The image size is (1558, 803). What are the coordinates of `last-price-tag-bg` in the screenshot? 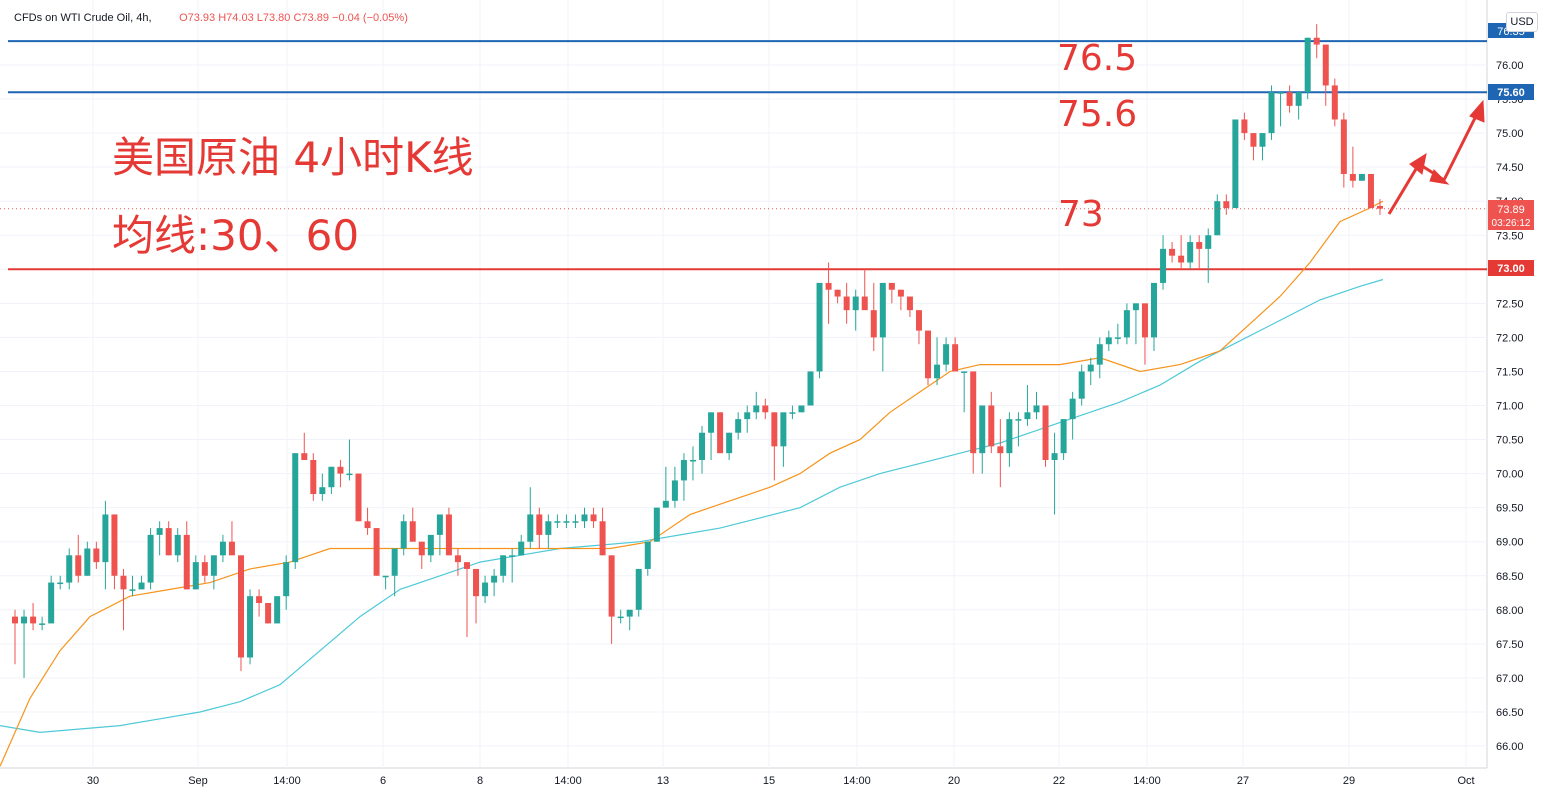 It's located at (1511, 215).